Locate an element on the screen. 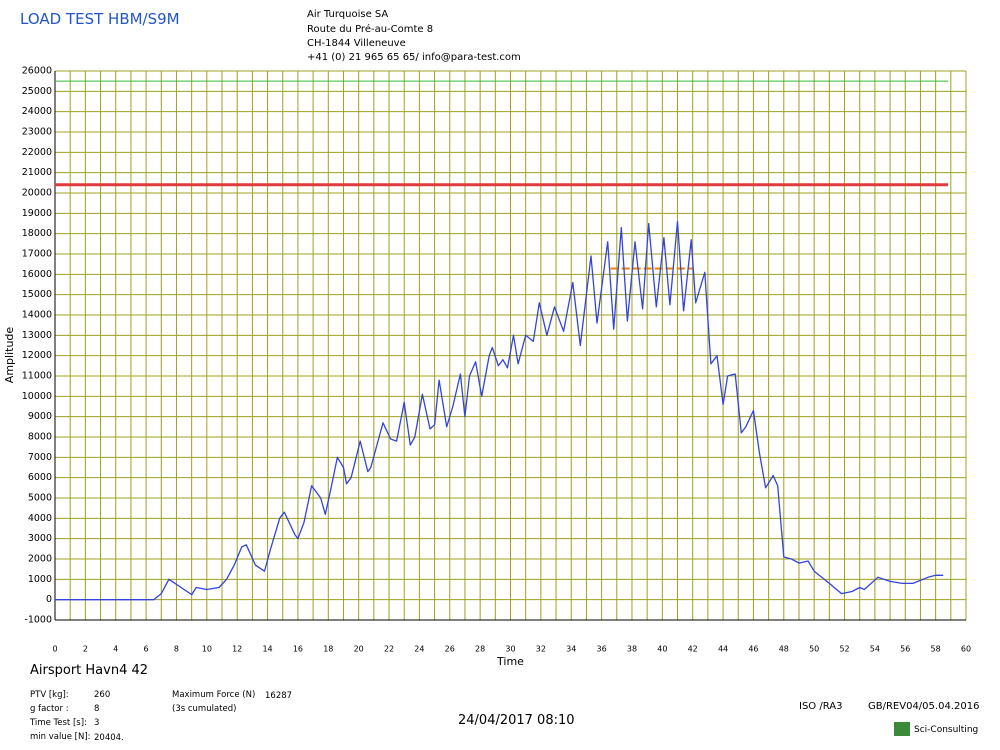 The width and height of the screenshot is (1000, 750). y-tick-label: 12000 is located at coordinates (37, 355).